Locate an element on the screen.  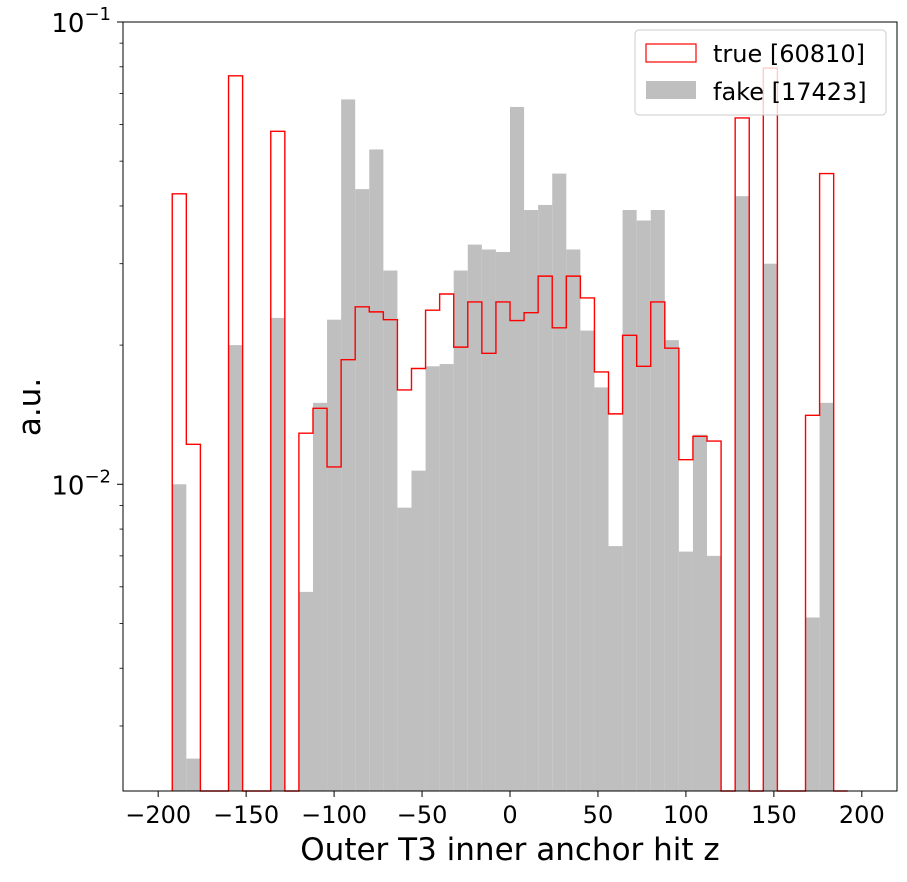
x-tick-label: 150 is located at coordinates (774, 815).